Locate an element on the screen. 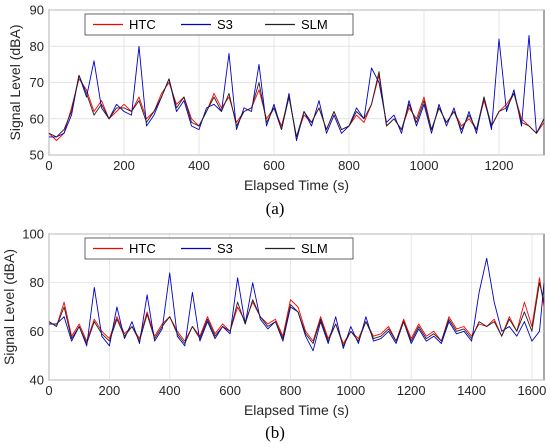 Image resolution: width=550 pixels, height=447 pixels. x-tick-label-b: 400 is located at coordinates (170, 390).